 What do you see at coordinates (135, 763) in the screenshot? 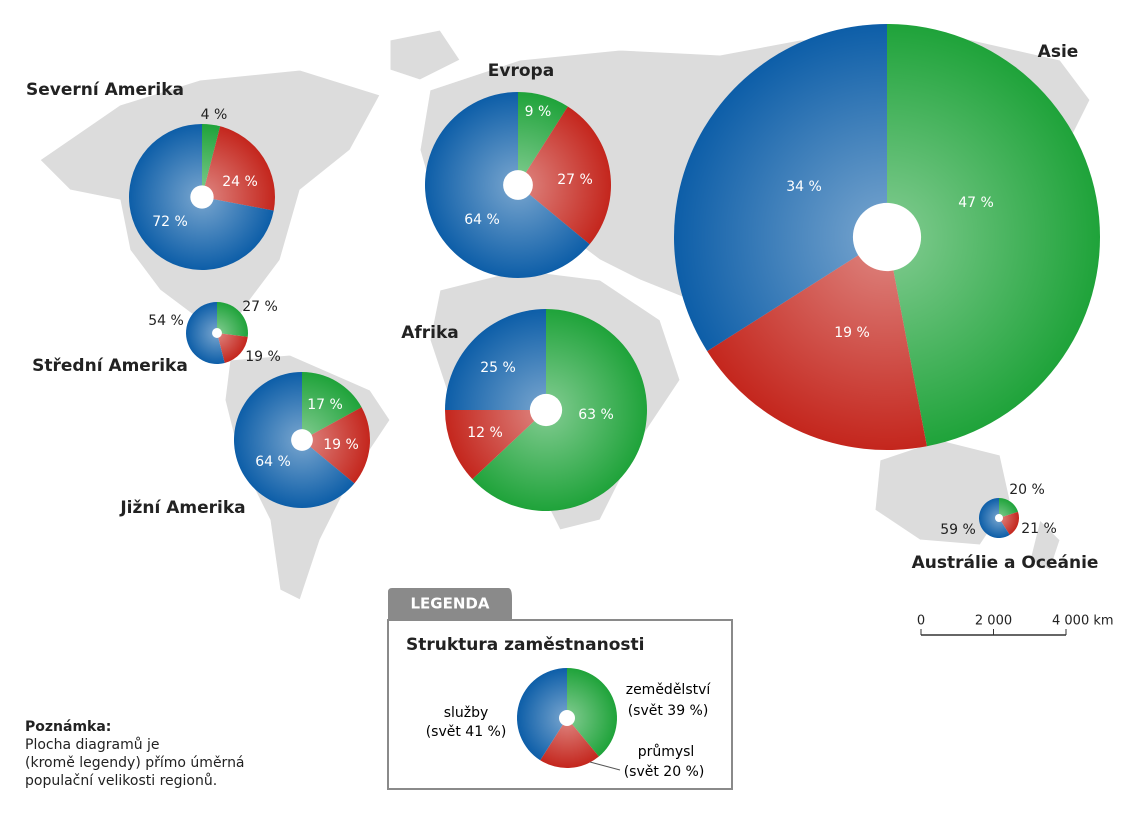
I see `note-line: (kromě legendy) přímo úměrná` at bounding box center [135, 763].